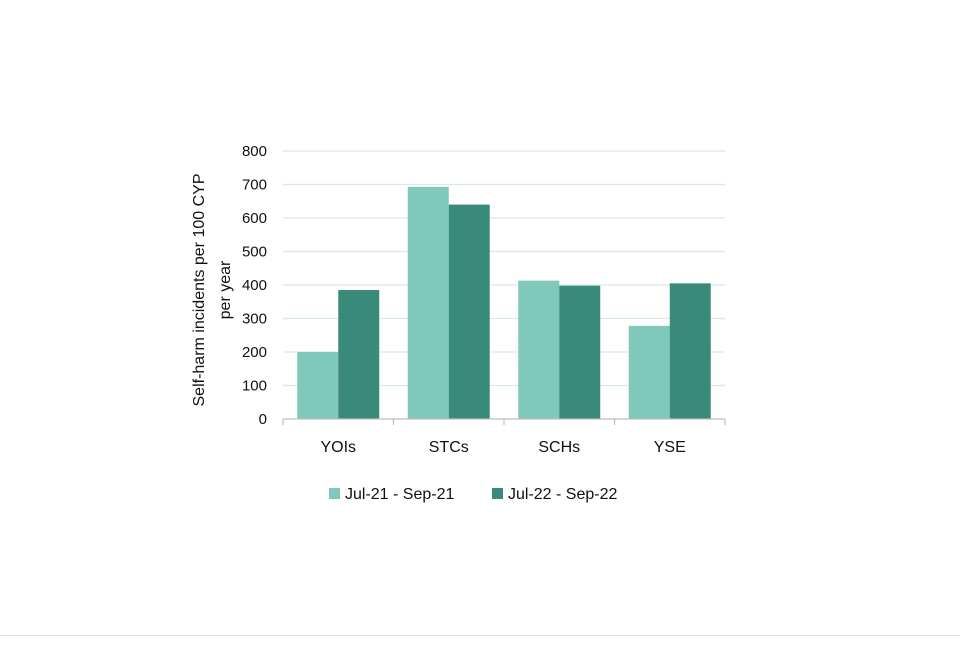 The image size is (960, 645). Describe the element at coordinates (225, 289) in the screenshot. I see `y-axis-title-line-2: per year` at that location.